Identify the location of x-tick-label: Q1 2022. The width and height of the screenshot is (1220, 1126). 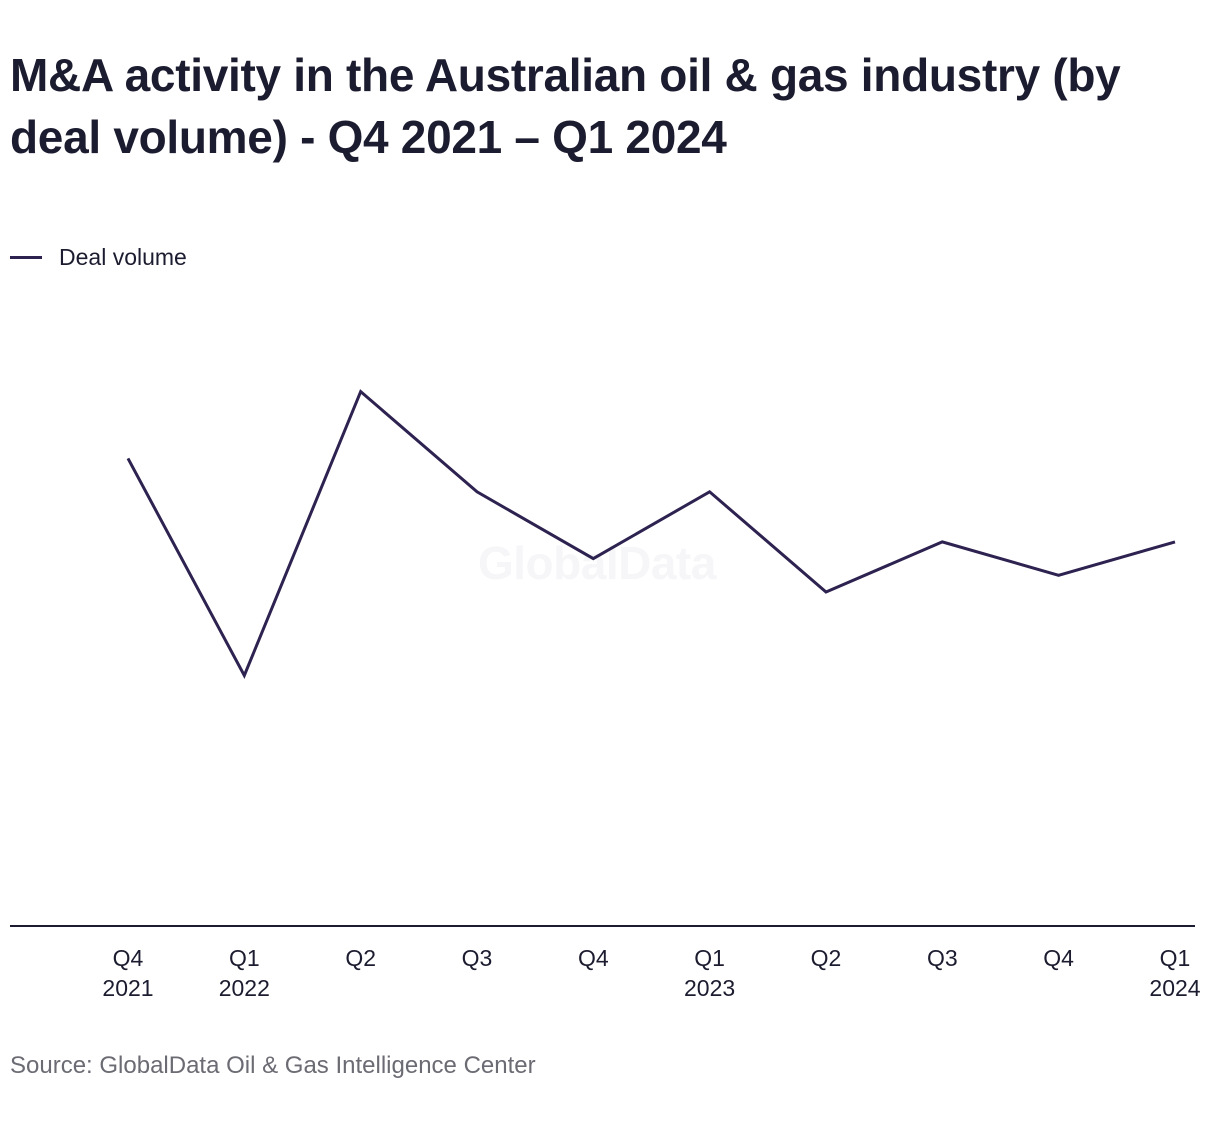
(244, 973).